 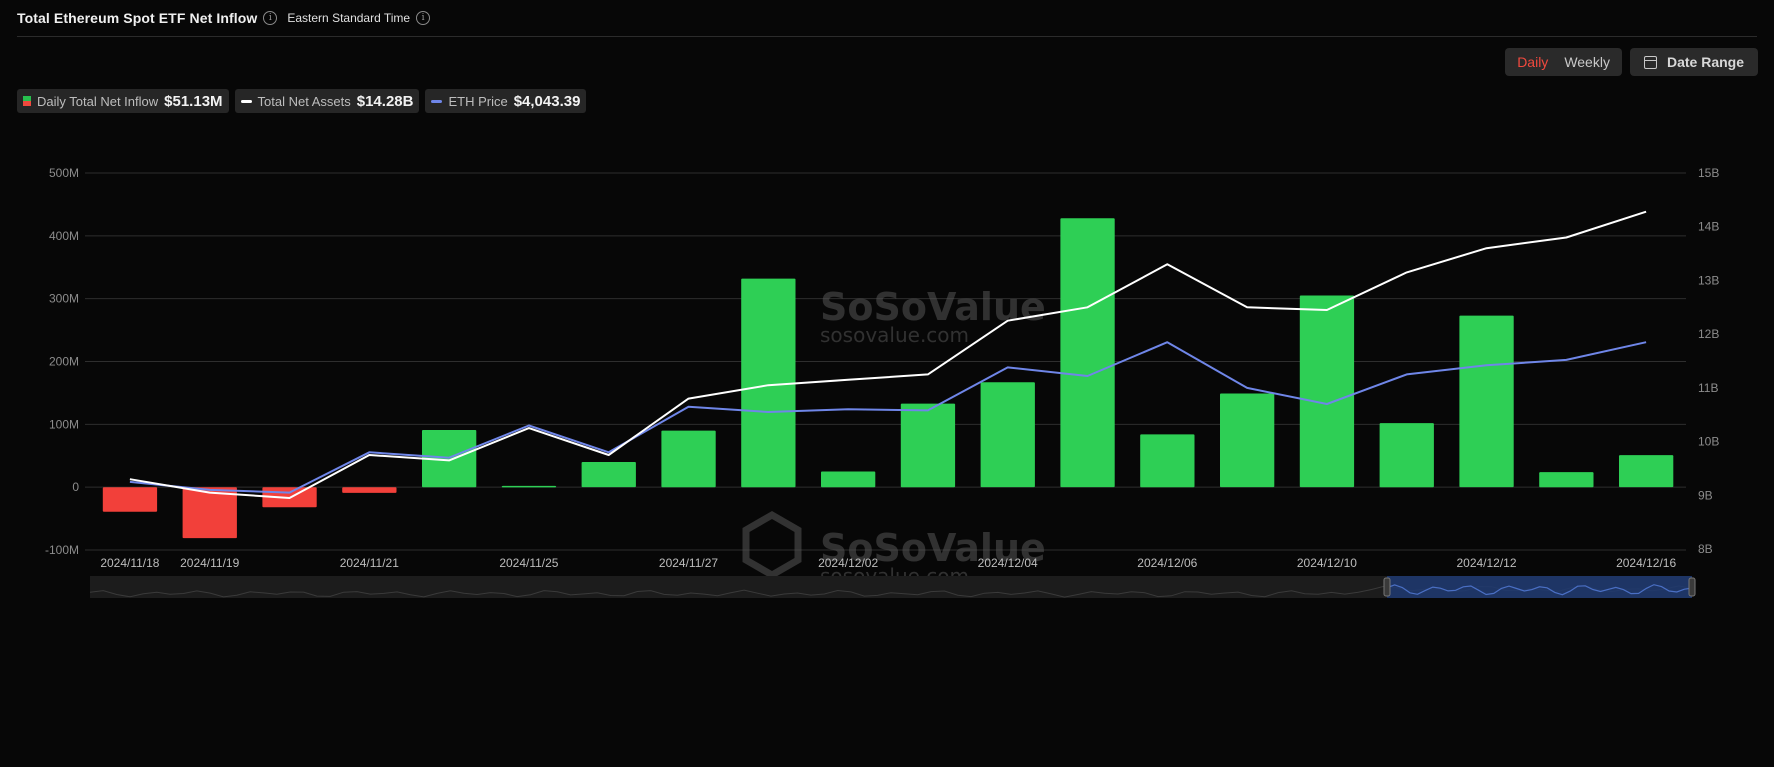 I want to click on calendar-icon, so click(x=1650, y=62).